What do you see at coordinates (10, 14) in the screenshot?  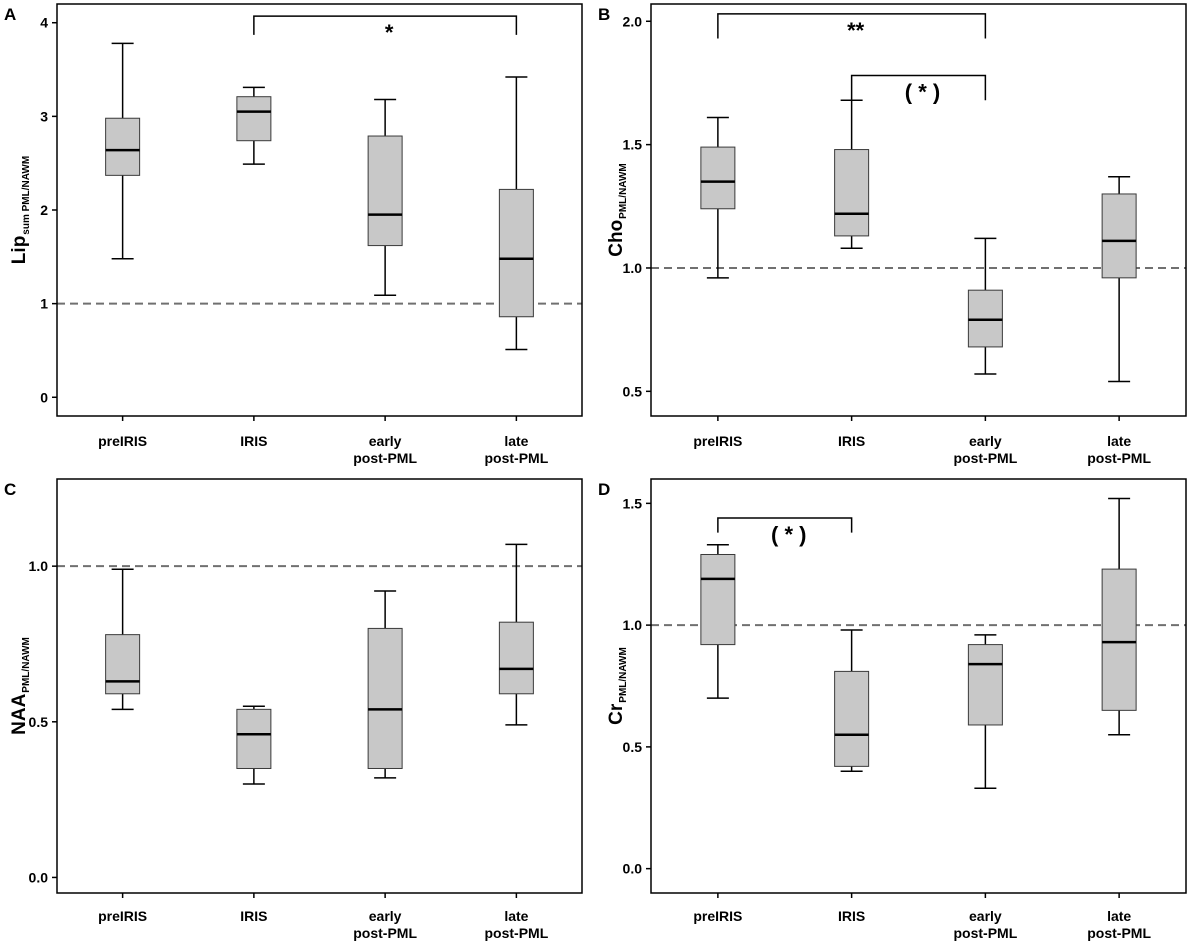 I see `panel-letter: A` at bounding box center [10, 14].